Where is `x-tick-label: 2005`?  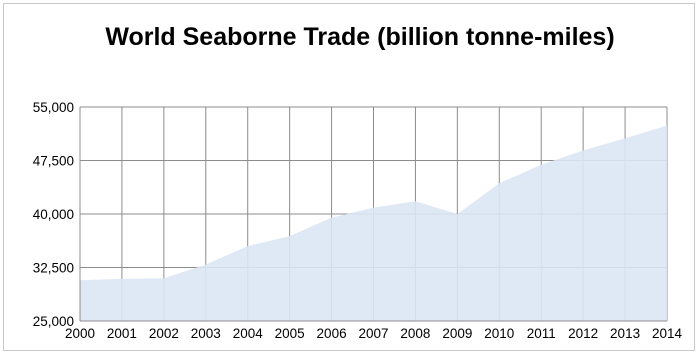 x-tick-label: 2005 is located at coordinates (290, 333).